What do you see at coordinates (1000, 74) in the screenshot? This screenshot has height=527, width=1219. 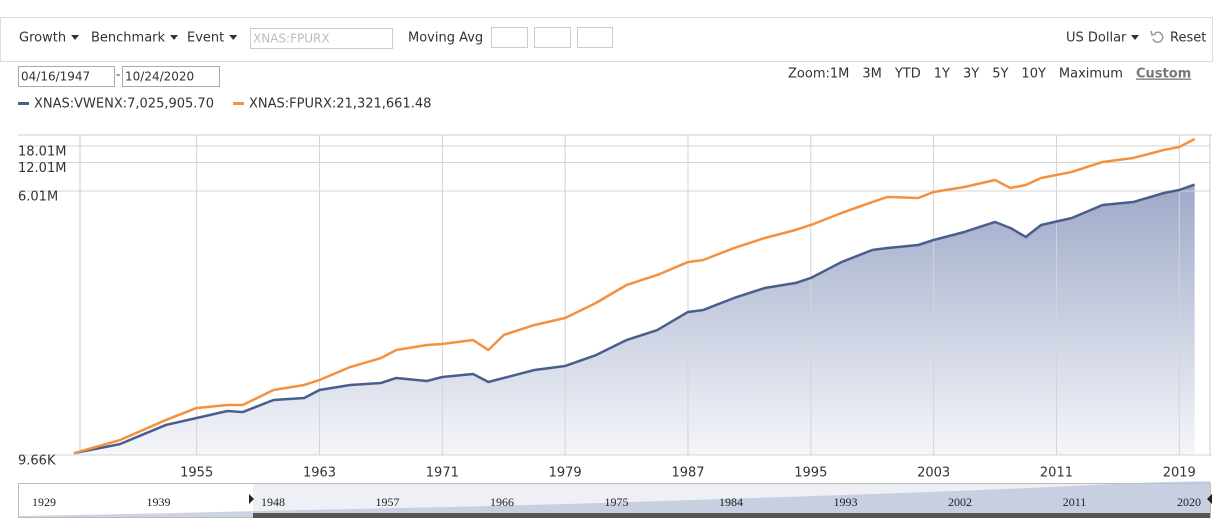 I see `zoom-option: 5Y` at bounding box center [1000, 74].